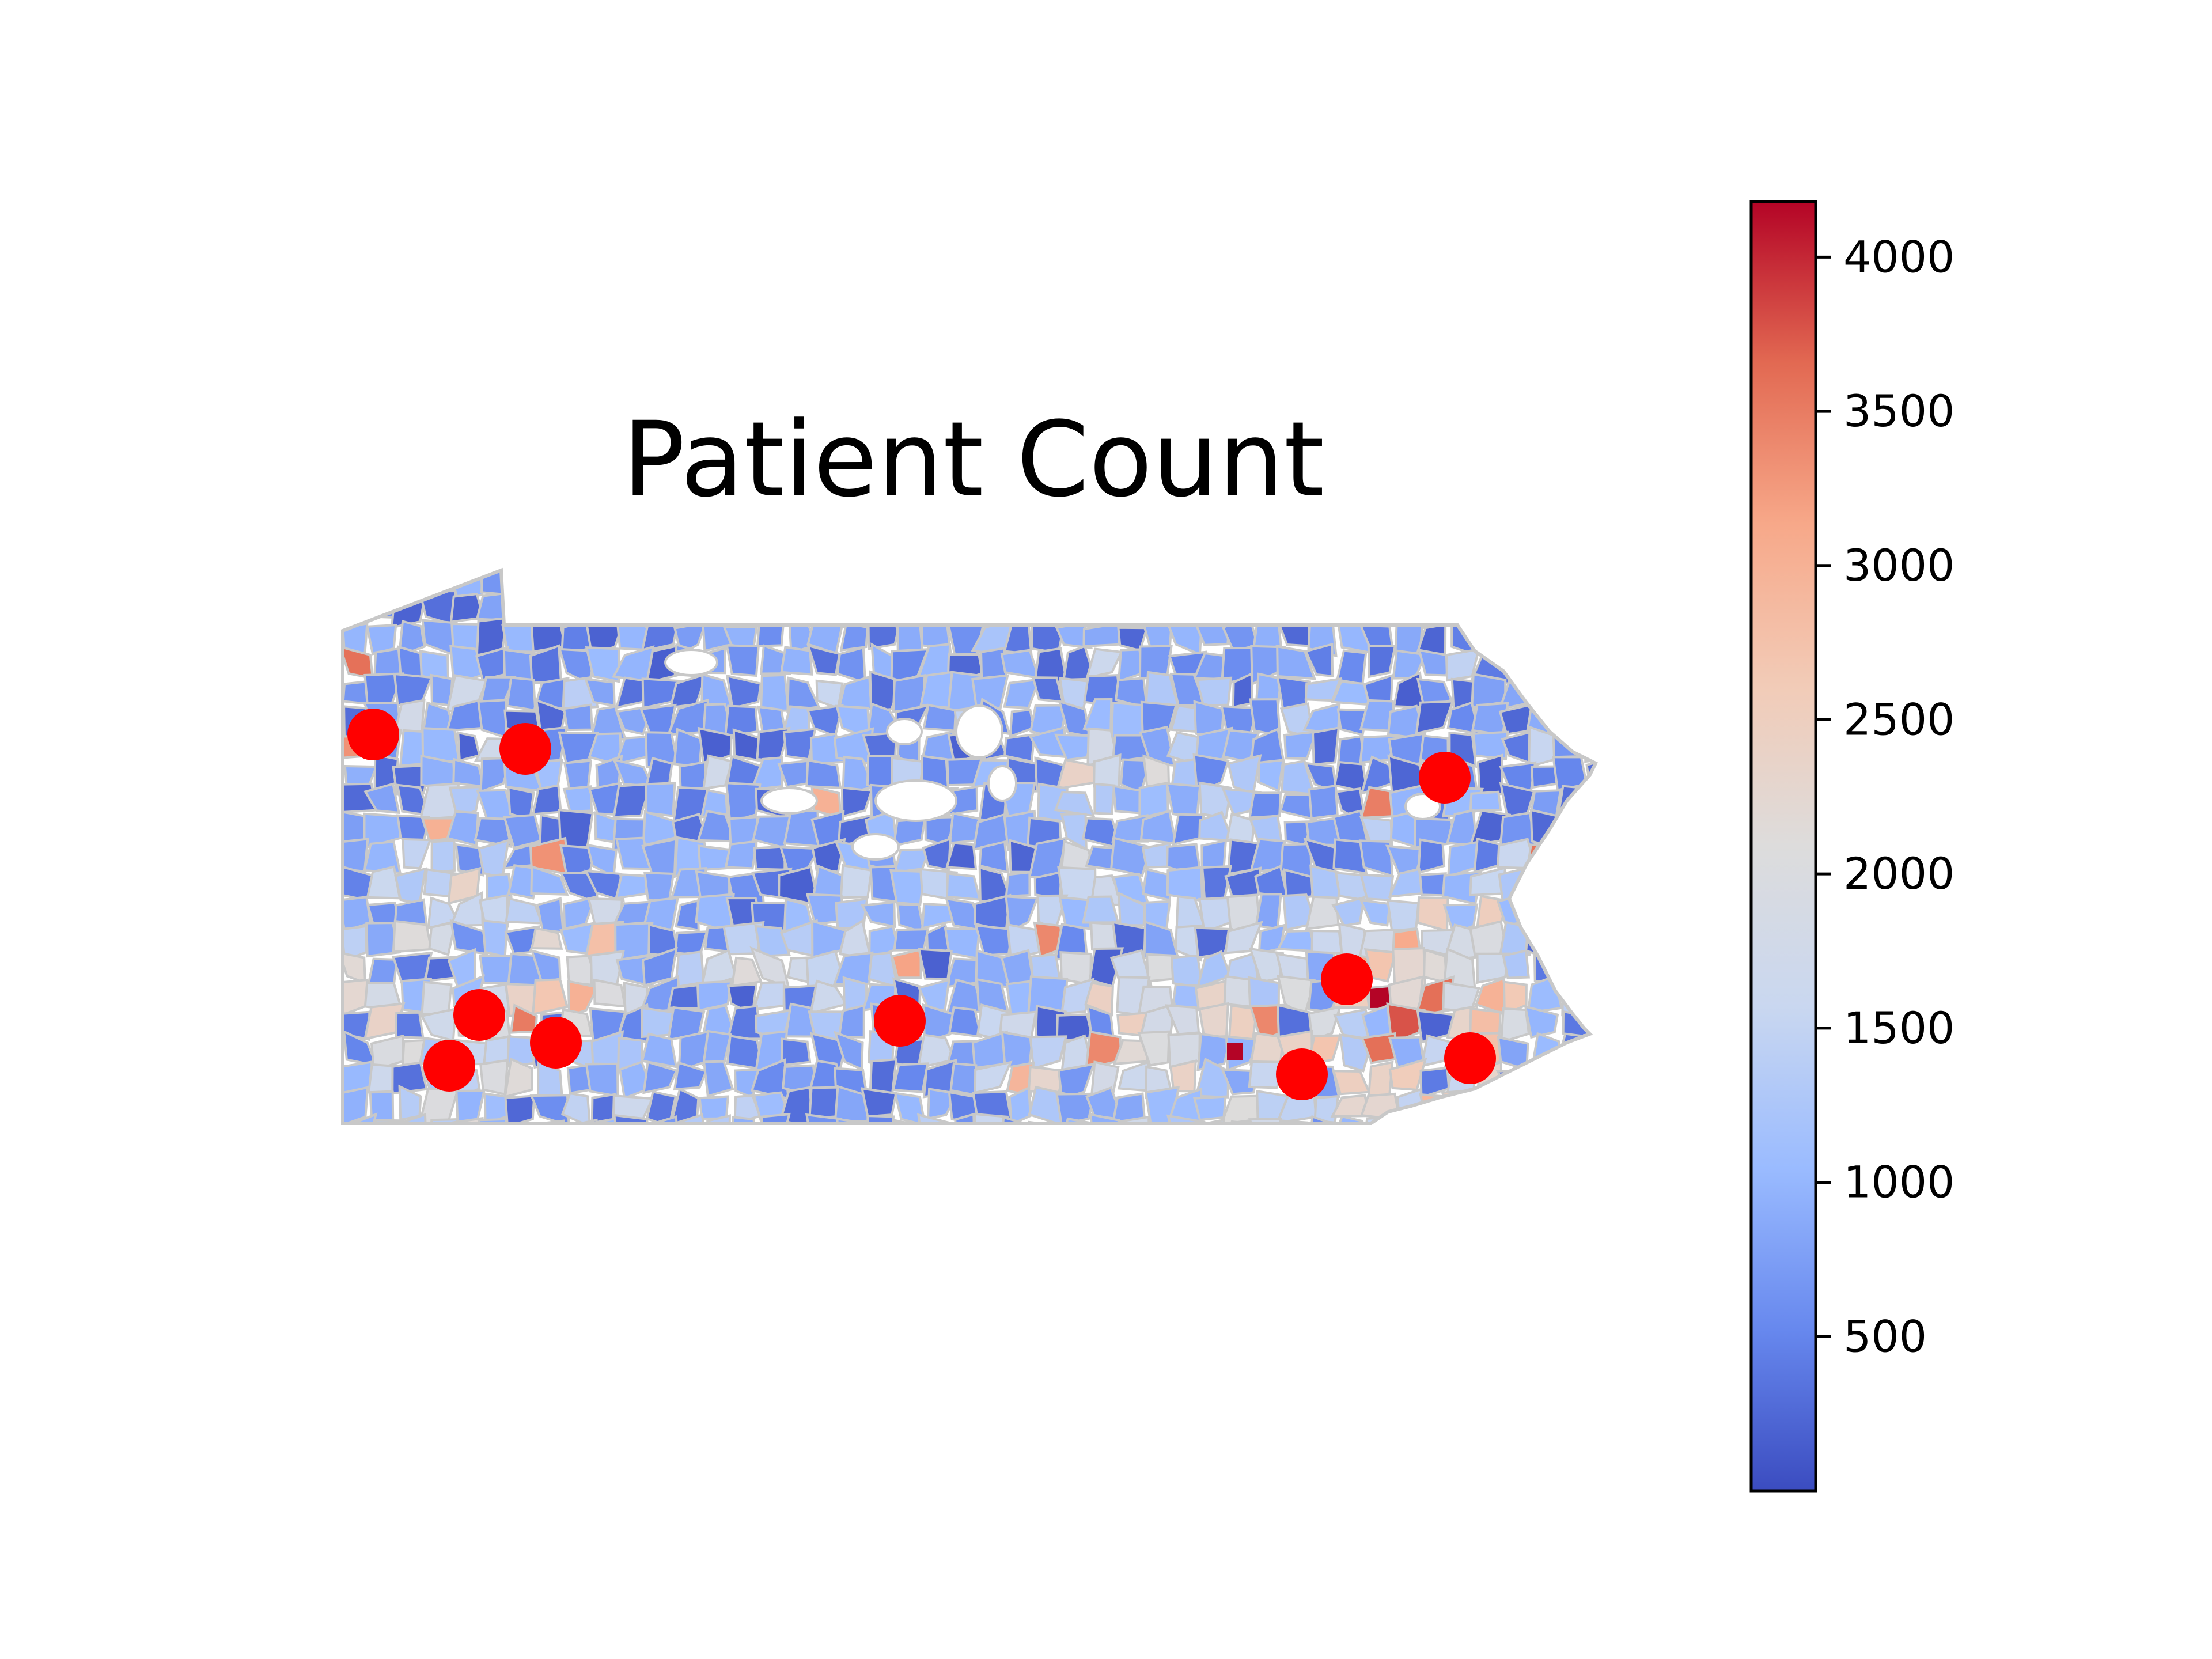  I want to click on facility-marker, so click(556, 1043).